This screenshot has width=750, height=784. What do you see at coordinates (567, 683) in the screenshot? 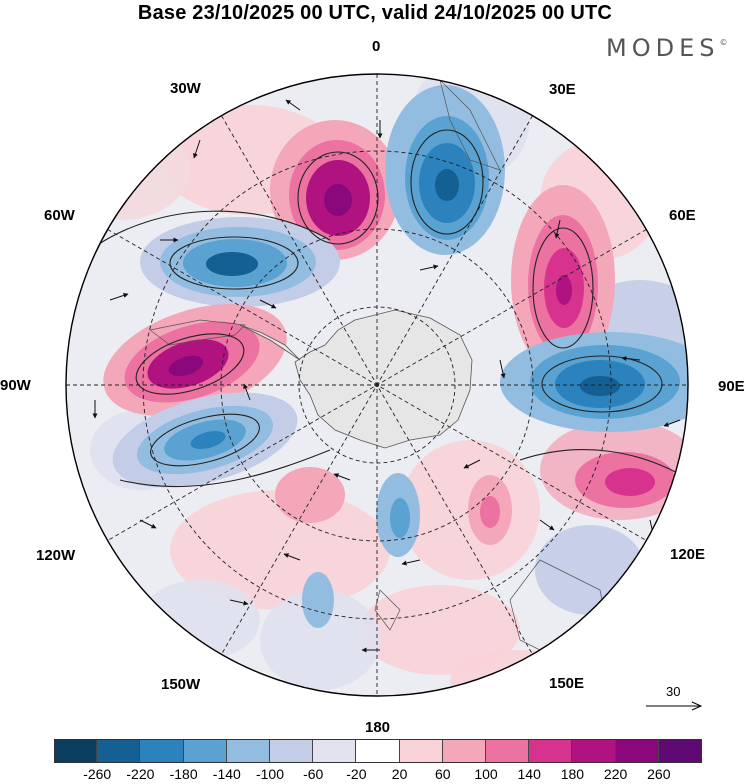
I see `lon-label-150e: 150E` at bounding box center [567, 683].